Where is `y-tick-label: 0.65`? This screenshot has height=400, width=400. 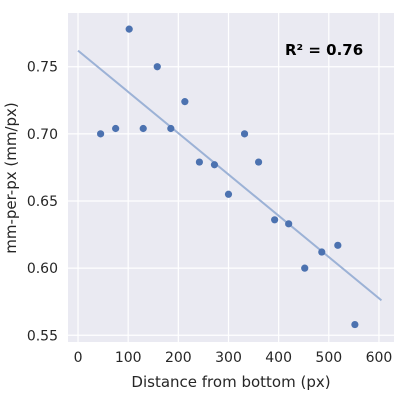 y-tick-label: 0.65 is located at coordinates (42, 202).